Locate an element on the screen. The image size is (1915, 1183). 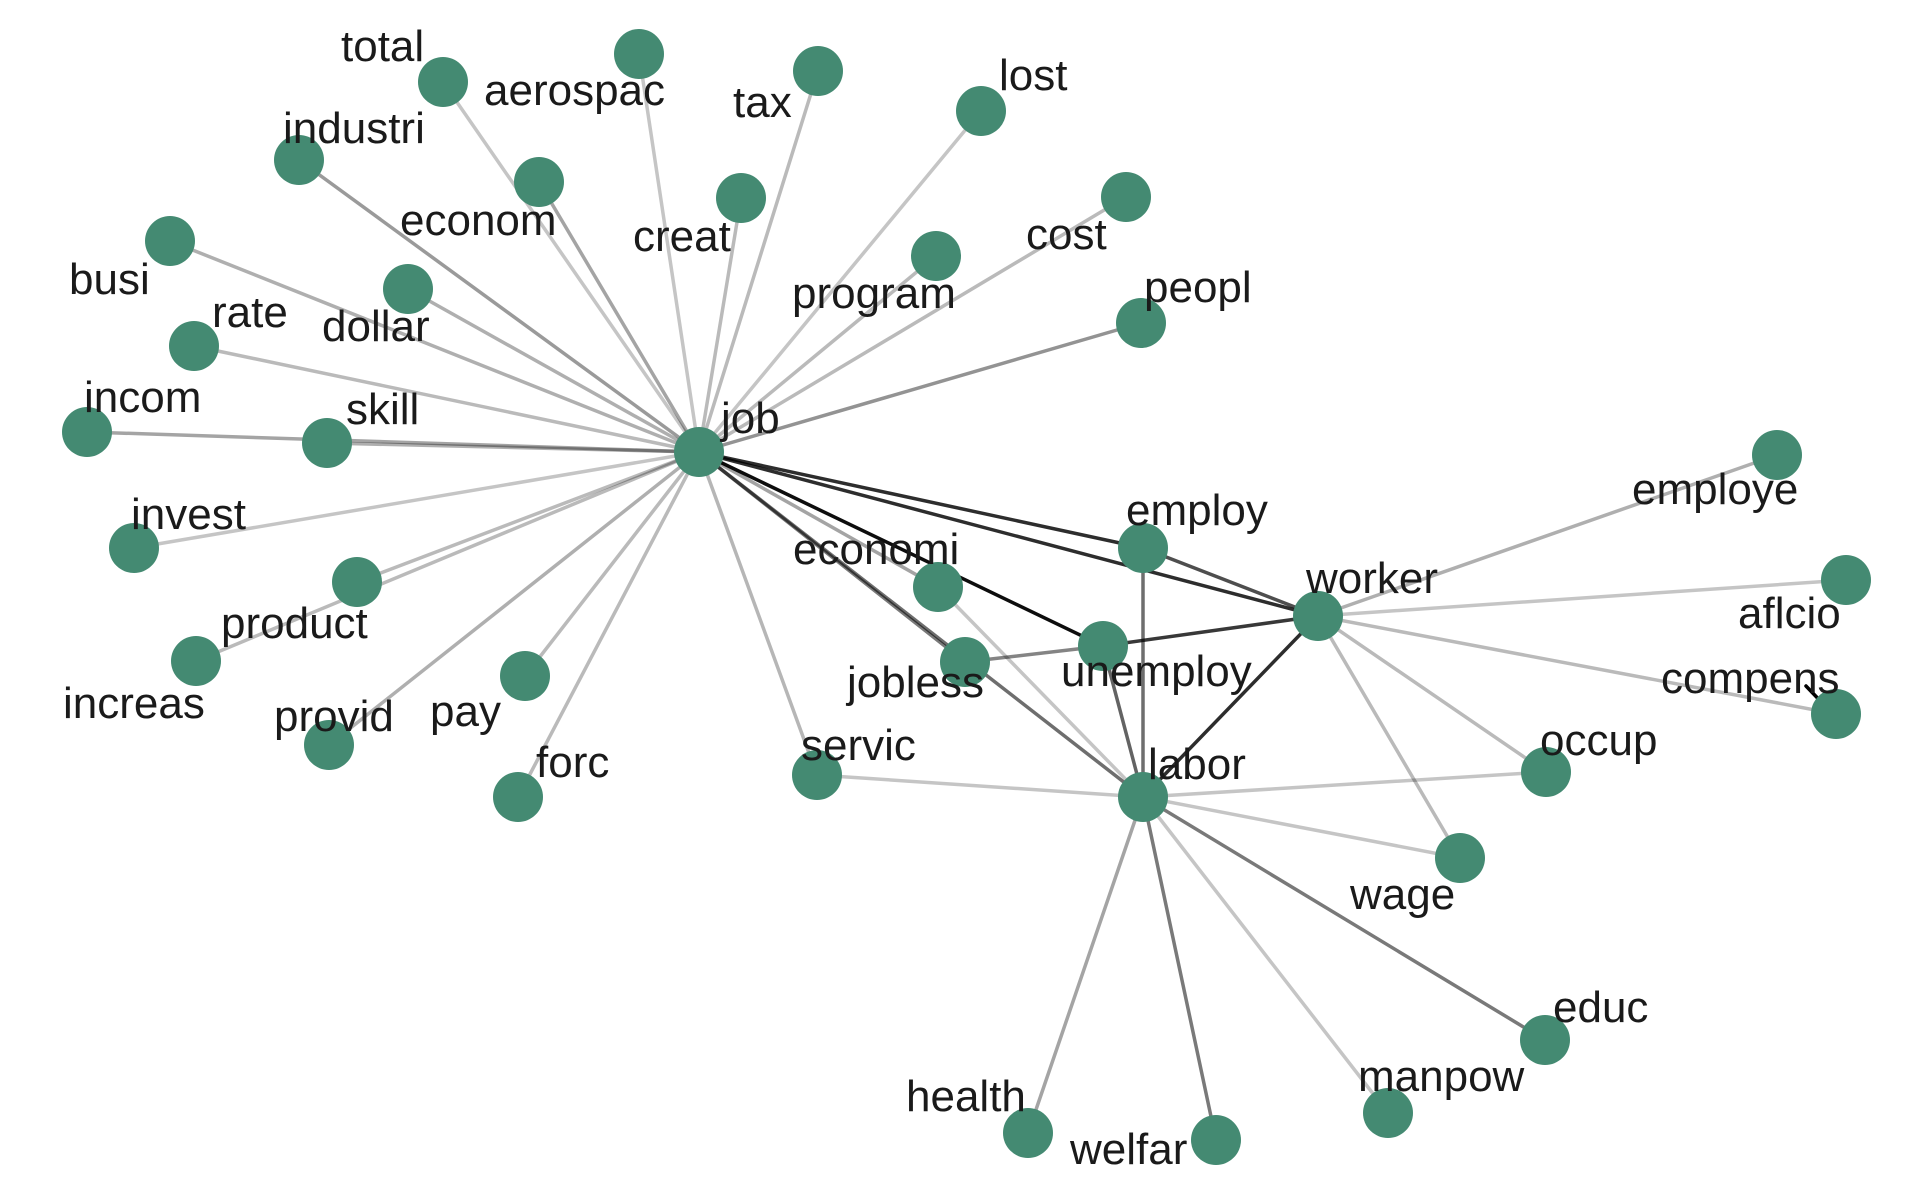
edge-job-forc is located at coordinates (608, 624).